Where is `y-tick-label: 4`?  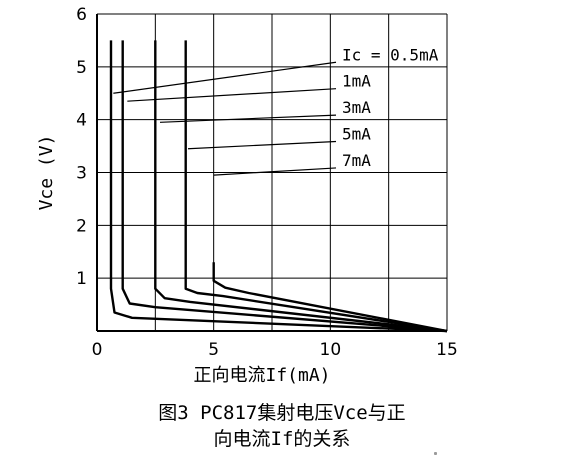
y-tick-label: 4 is located at coordinates (81, 121).